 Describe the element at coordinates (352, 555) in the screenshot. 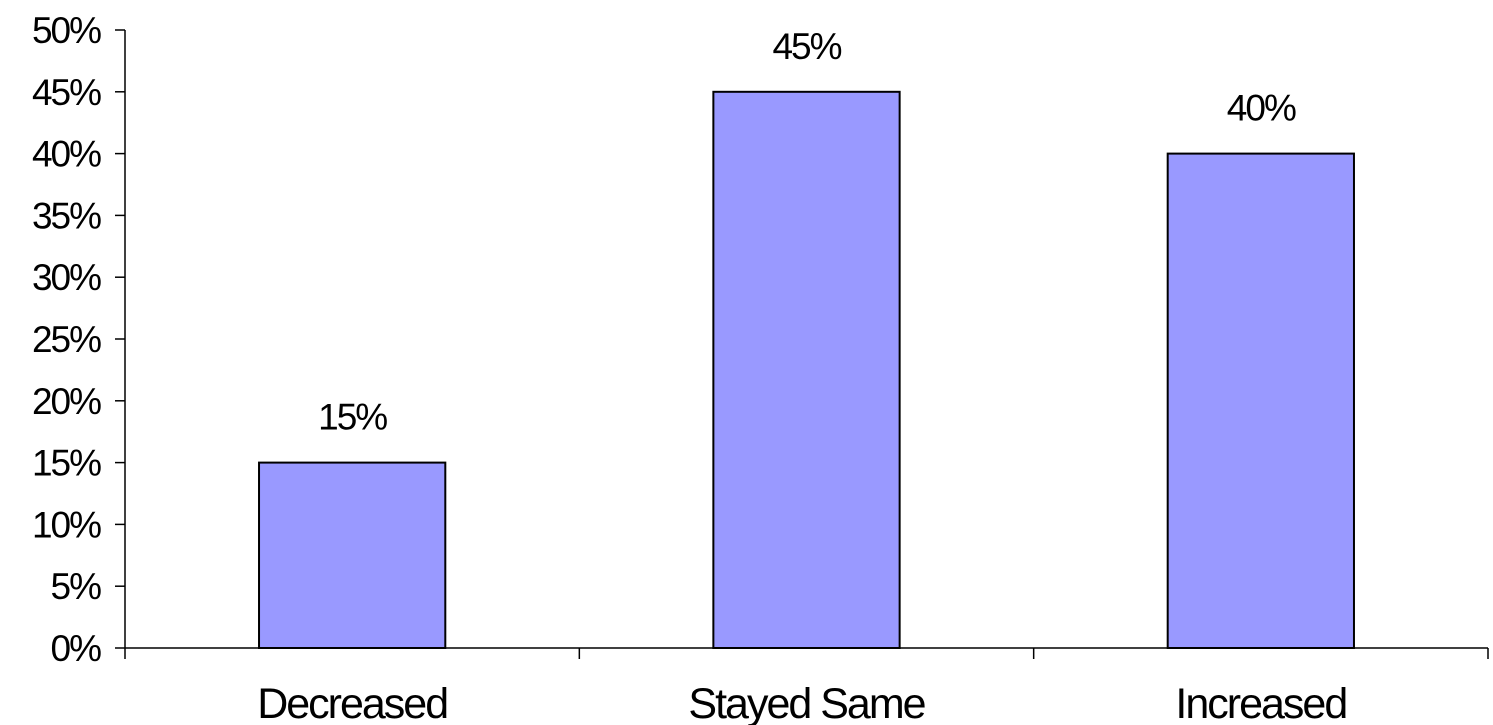

I see `bar-decreased` at that location.